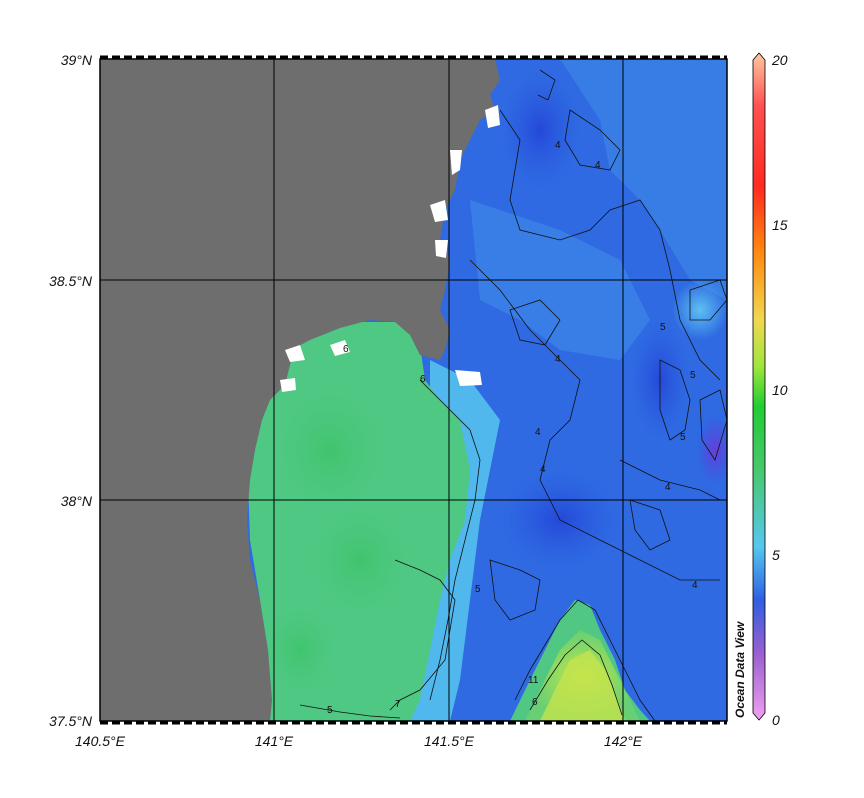 This screenshot has width=864, height=798. Describe the element at coordinates (776, 720) in the screenshot. I see `colorbar-tick-0: 0` at that location.